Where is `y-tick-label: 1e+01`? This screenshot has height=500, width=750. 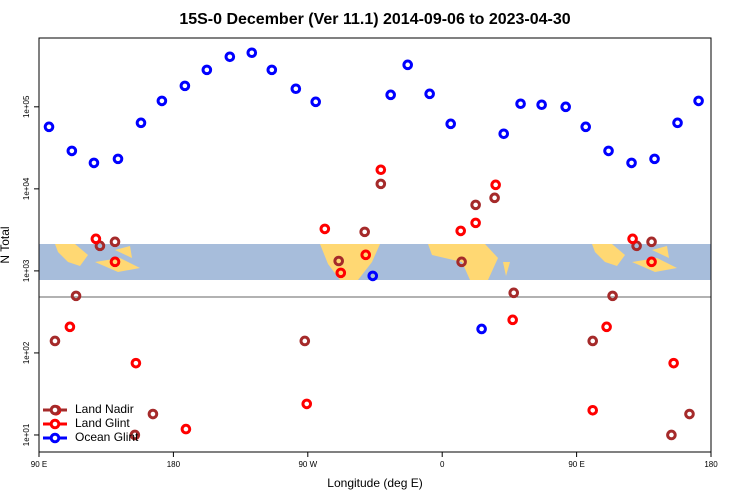
y-tick-label: 1e+01 is located at coordinates (26, 434).